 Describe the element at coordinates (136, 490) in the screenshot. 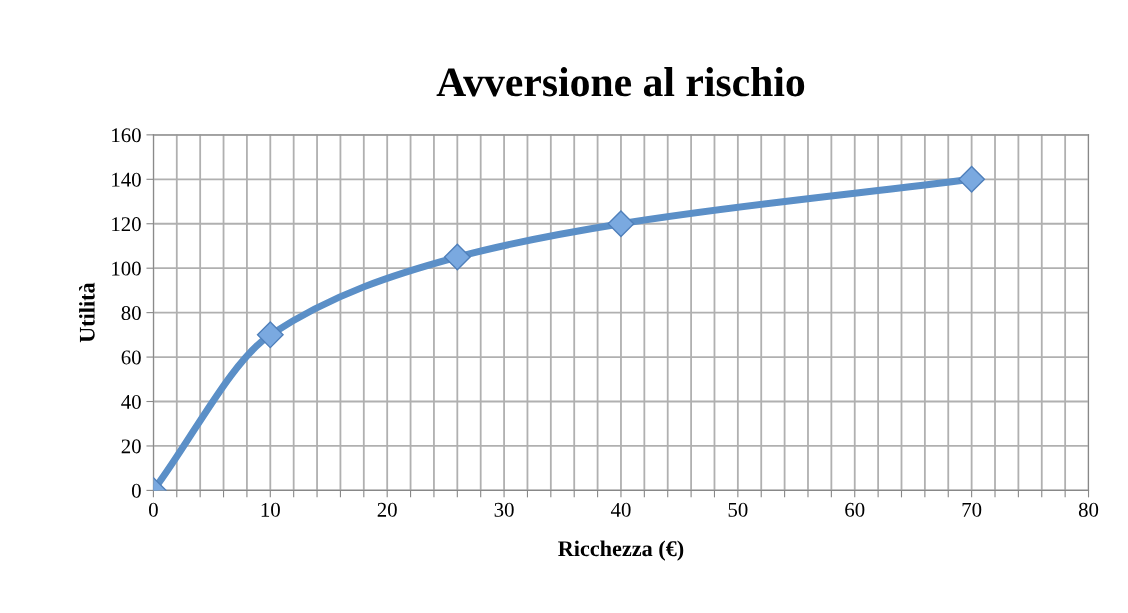

I see `y-tick-label: 0` at that location.